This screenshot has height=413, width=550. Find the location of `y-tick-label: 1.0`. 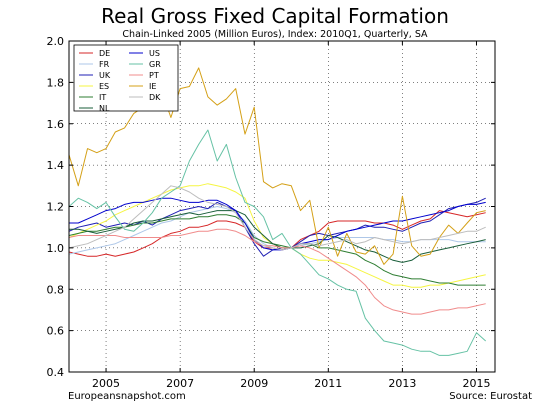

y-tick-label: 1.0 is located at coordinates (56, 248).